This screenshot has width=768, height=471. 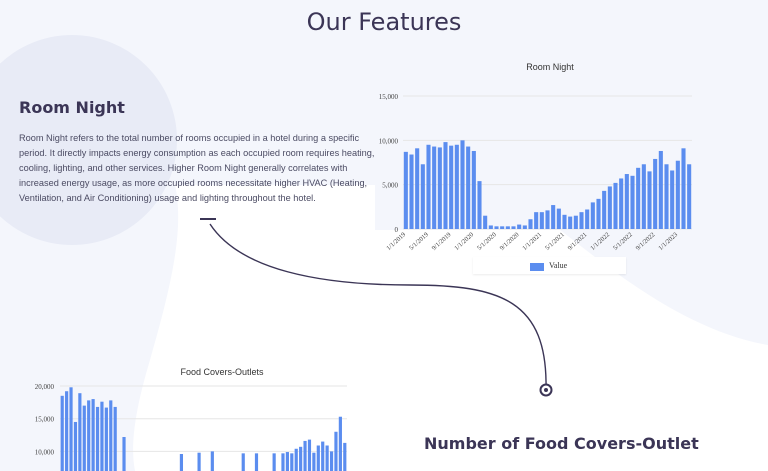 I want to click on y-tick-label: 20,000, so click(x=45, y=387).